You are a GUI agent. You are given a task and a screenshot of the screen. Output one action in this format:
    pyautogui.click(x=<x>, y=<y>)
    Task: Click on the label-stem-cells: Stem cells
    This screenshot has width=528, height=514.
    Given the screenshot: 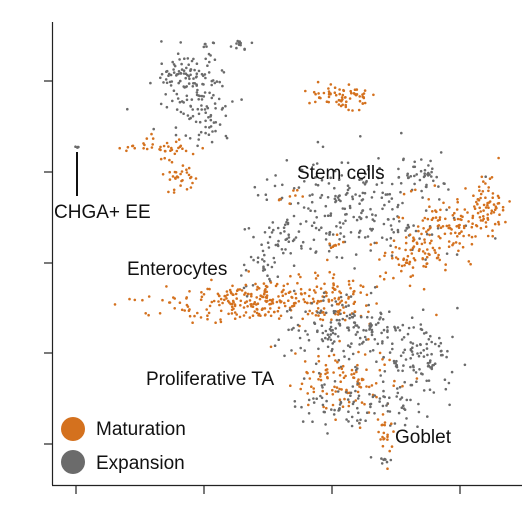 What is the action you would take?
    pyautogui.click(x=341, y=173)
    